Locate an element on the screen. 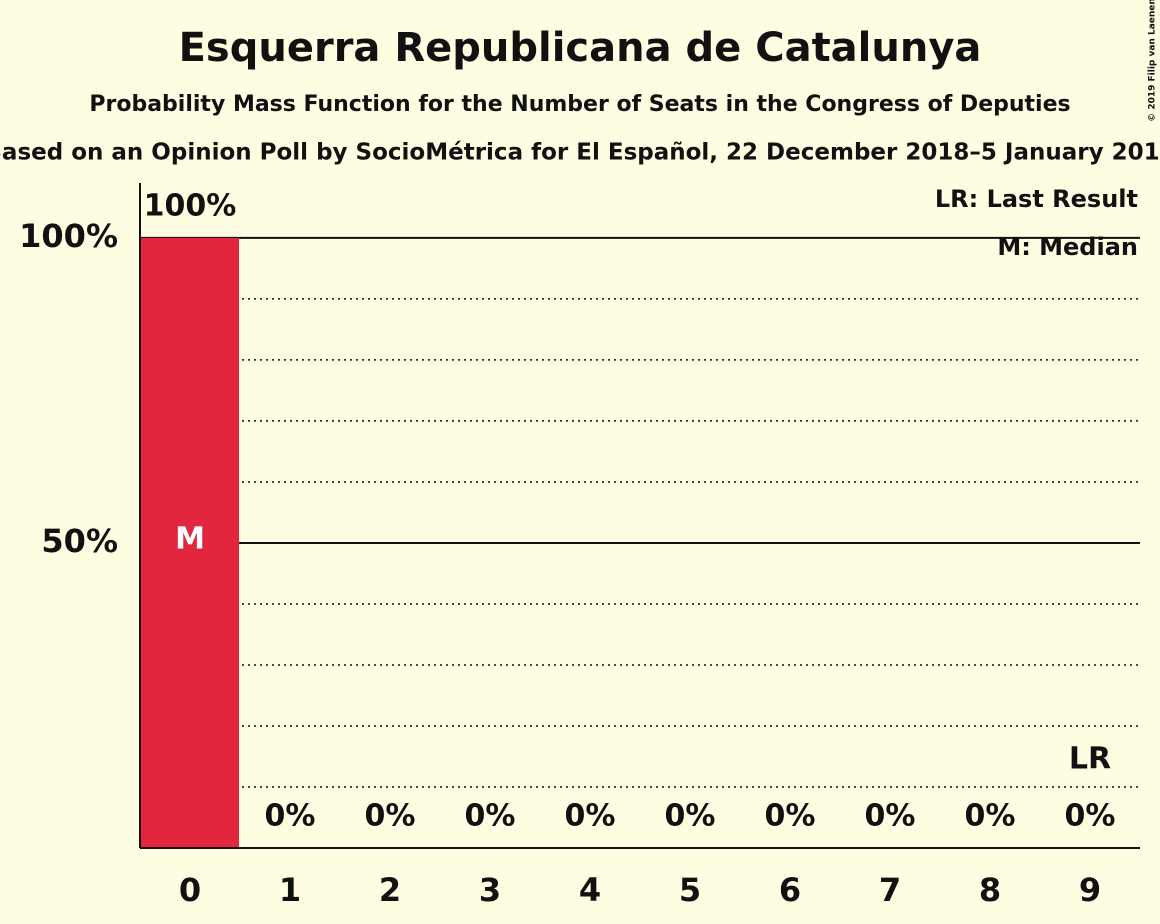 This screenshot has height=924, width=1160. x-tick-label: 6 is located at coordinates (790, 890).